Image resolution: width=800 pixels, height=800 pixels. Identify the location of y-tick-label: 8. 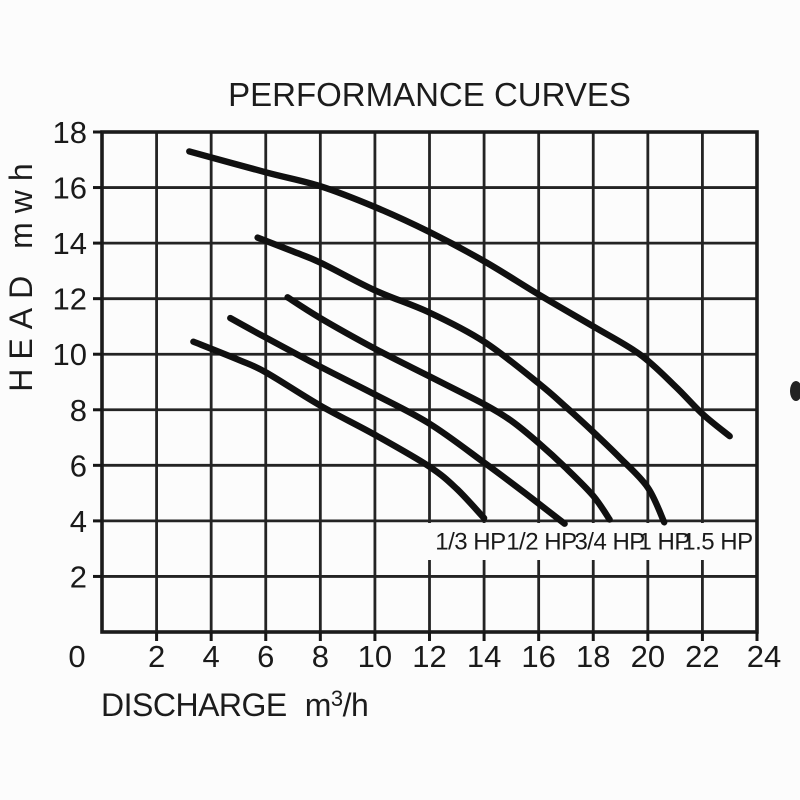
(78, 410).